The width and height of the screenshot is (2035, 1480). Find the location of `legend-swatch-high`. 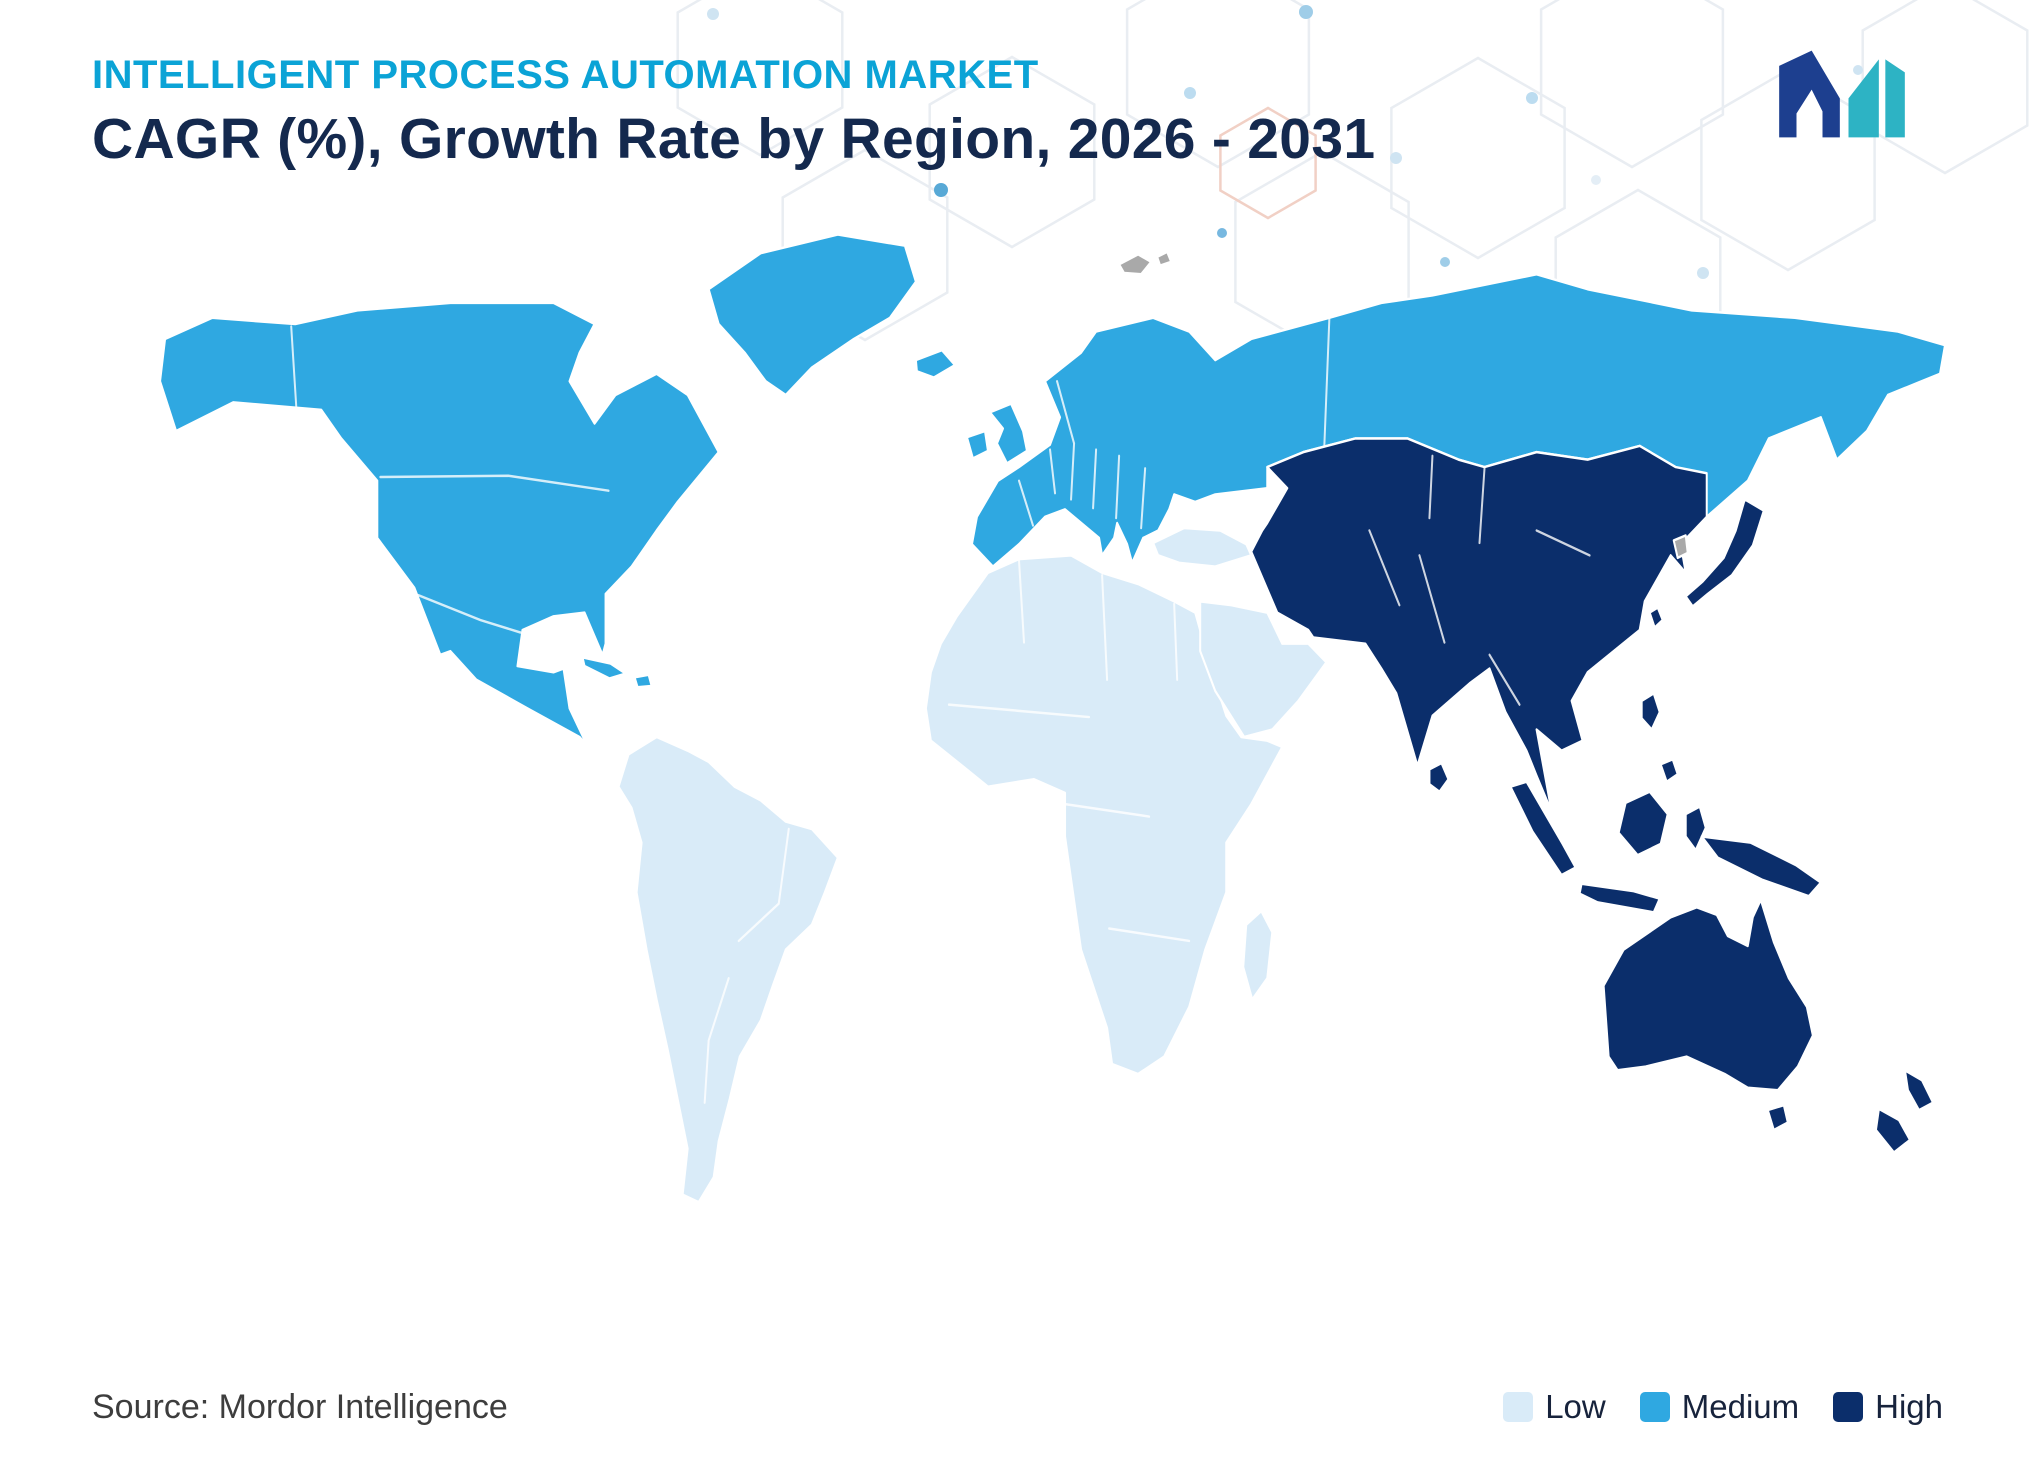

legend-swatch-high is located at coordinates (1848, 1407).